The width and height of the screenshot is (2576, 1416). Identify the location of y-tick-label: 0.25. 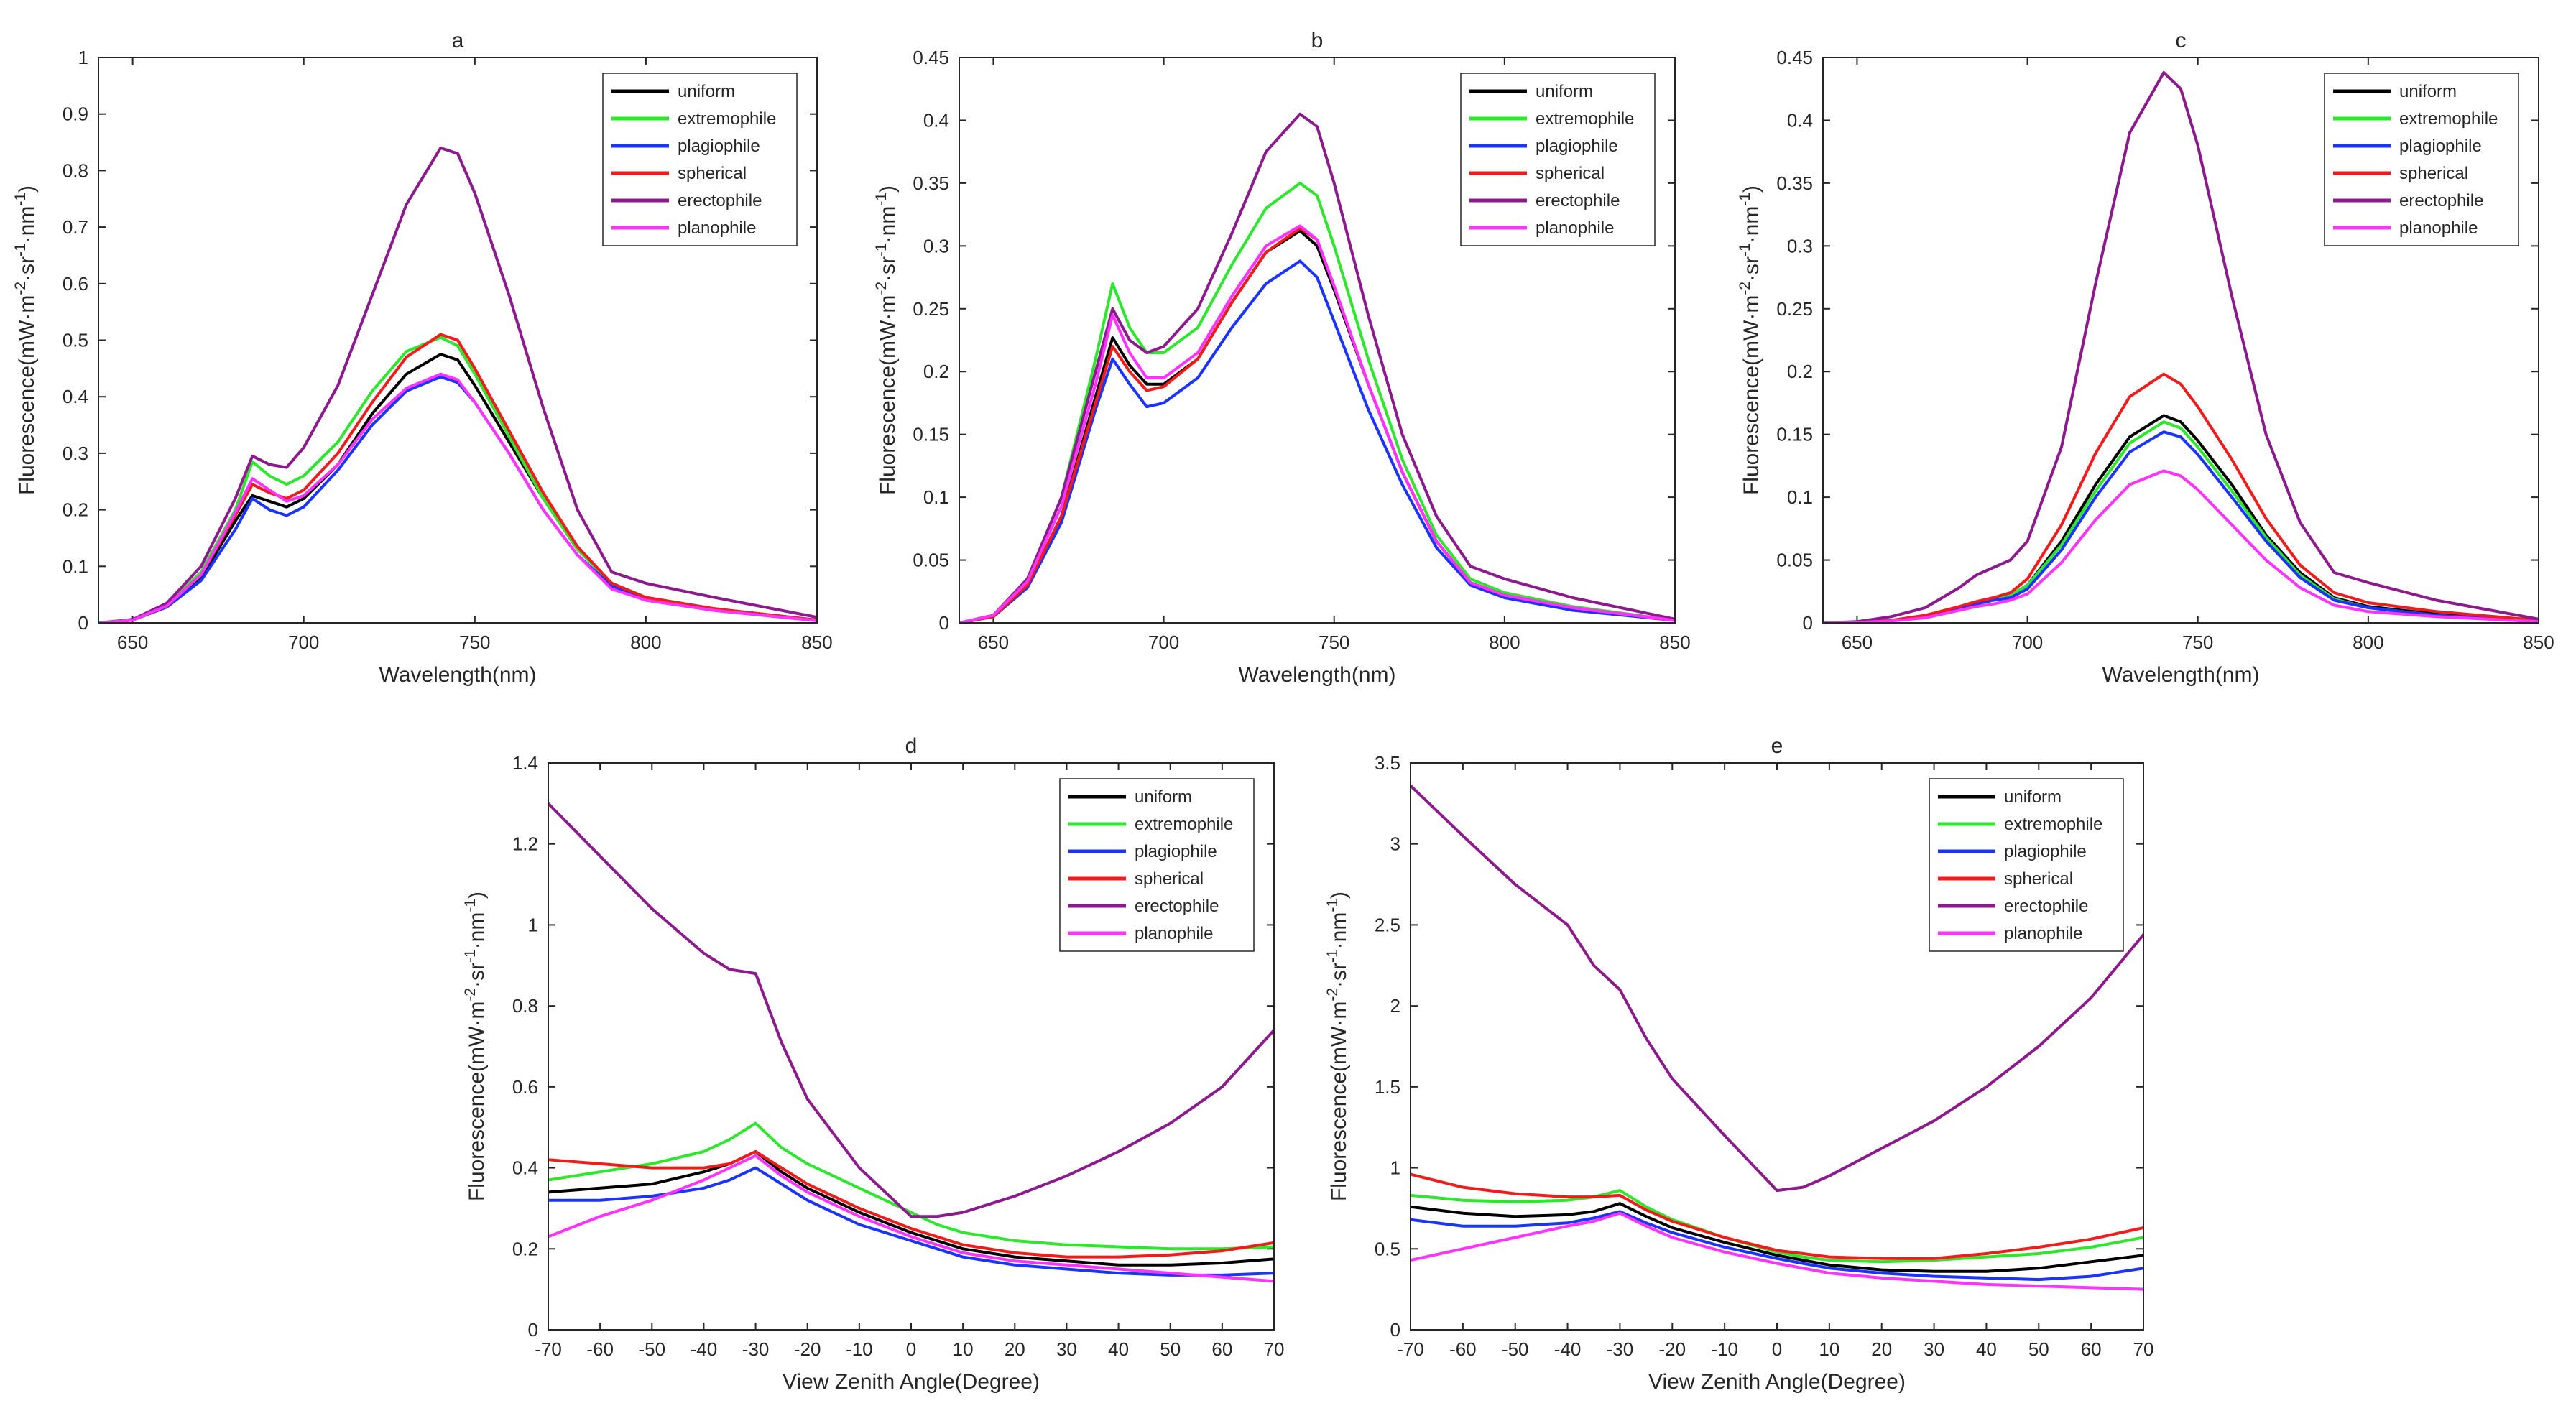
(931, 309).